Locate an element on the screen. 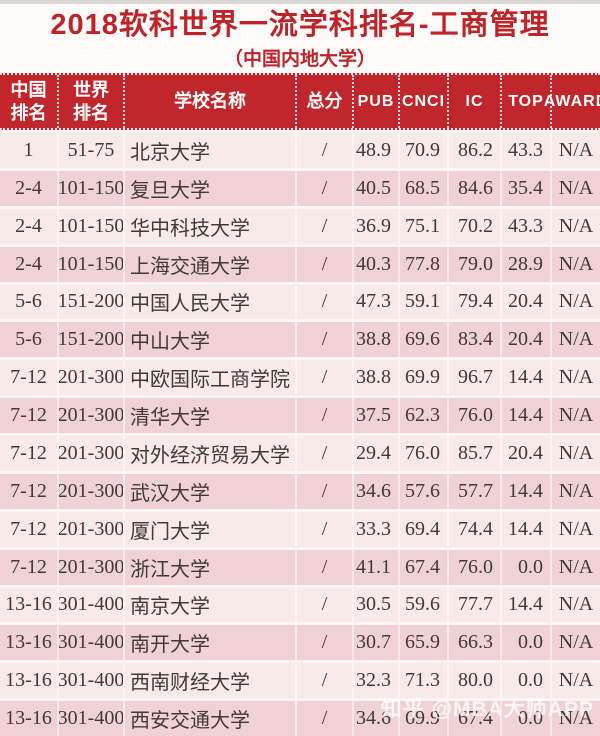 The width and height of the screenshot is (600, 736). cell-cnci: 75.1 is located at coordinates (422, 226).